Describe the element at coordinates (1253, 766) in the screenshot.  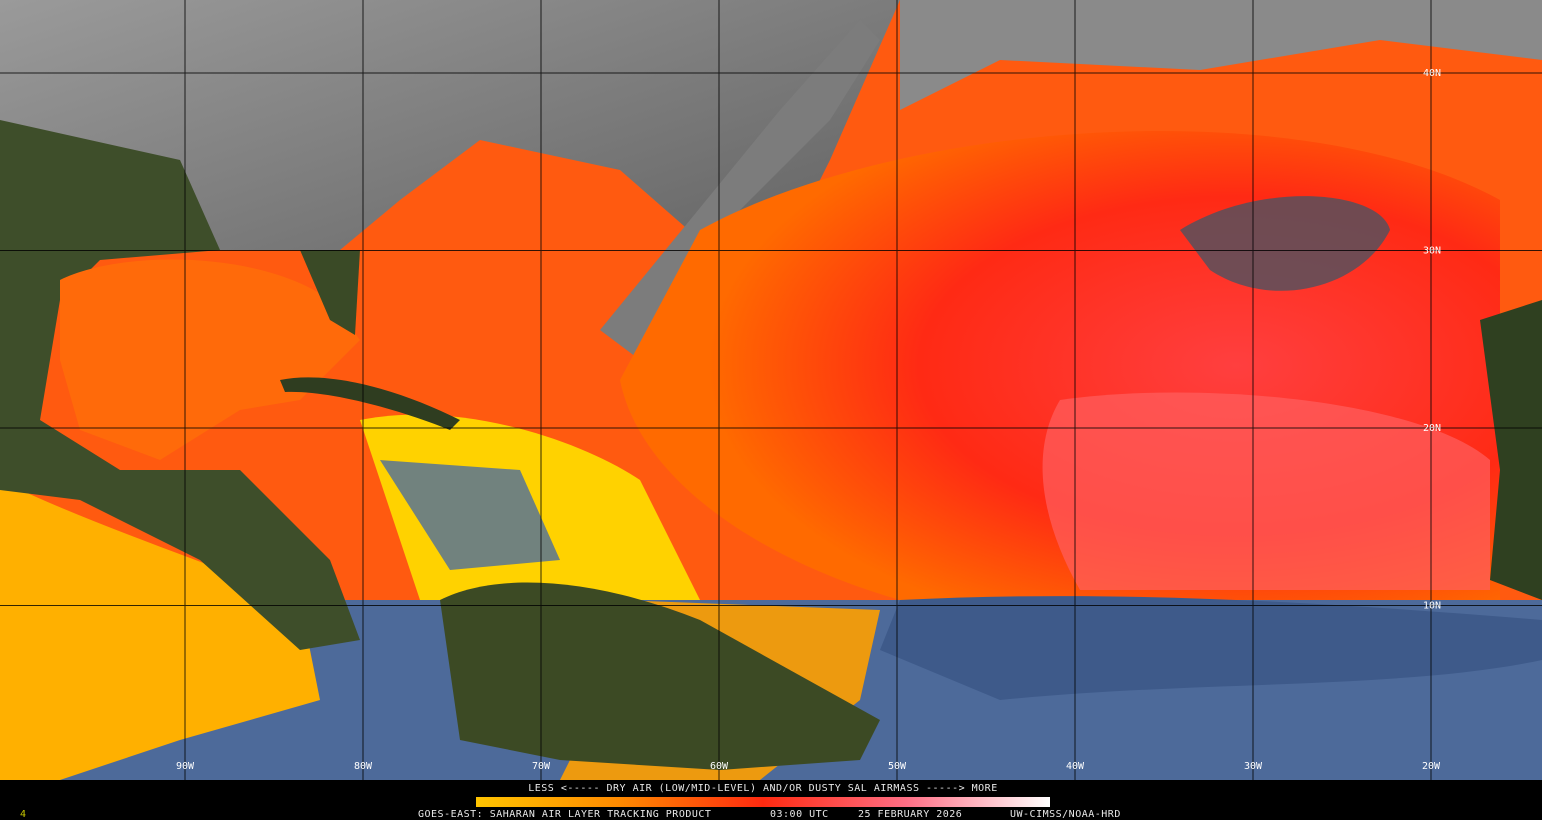
I see `longitude-label: 30W` at that location.